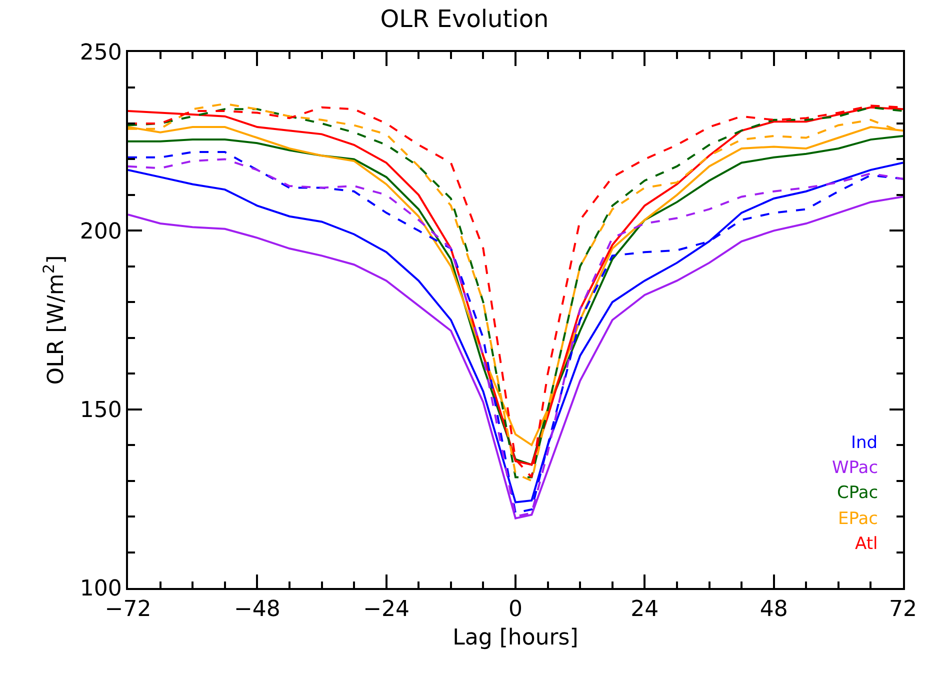 The height and width of the screenshot is (681, 929). What do you see at coordinates (903, 609) in the screenshot?
I see `x-tick-label: 72` at bounding box center [903, 609].